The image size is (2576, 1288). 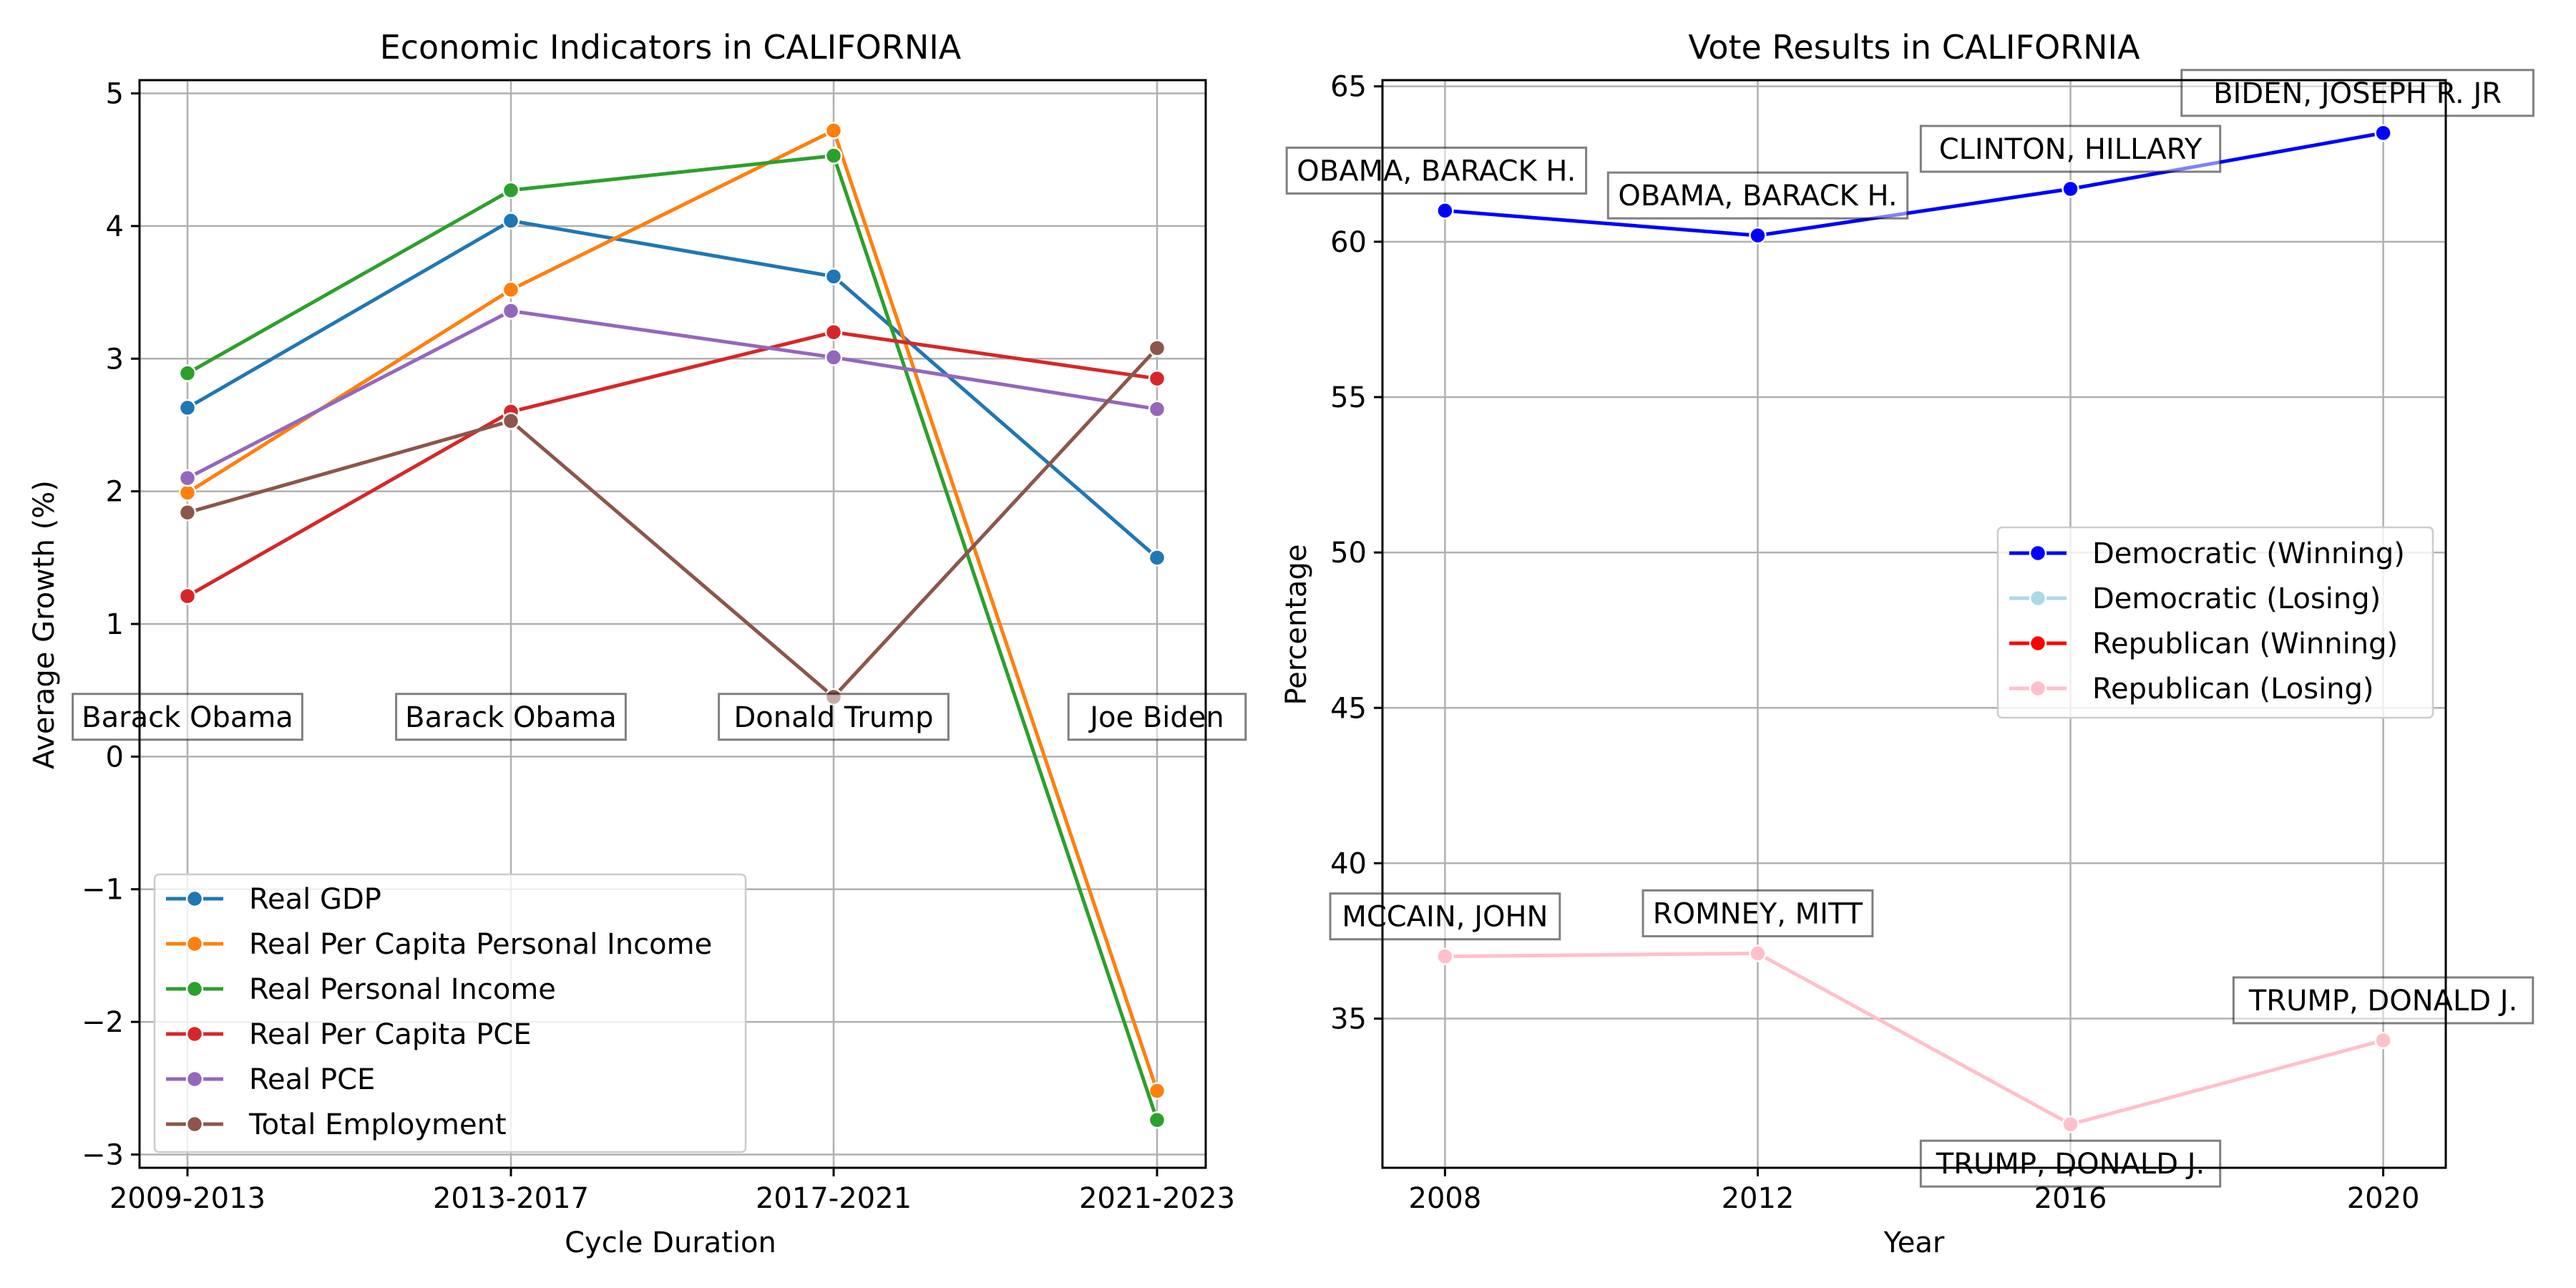 What do you see at coordinates (1758, 1198) in the screenshot?
I see `right-x-tick-label: 2012` at bounding box center [1758, 1198].